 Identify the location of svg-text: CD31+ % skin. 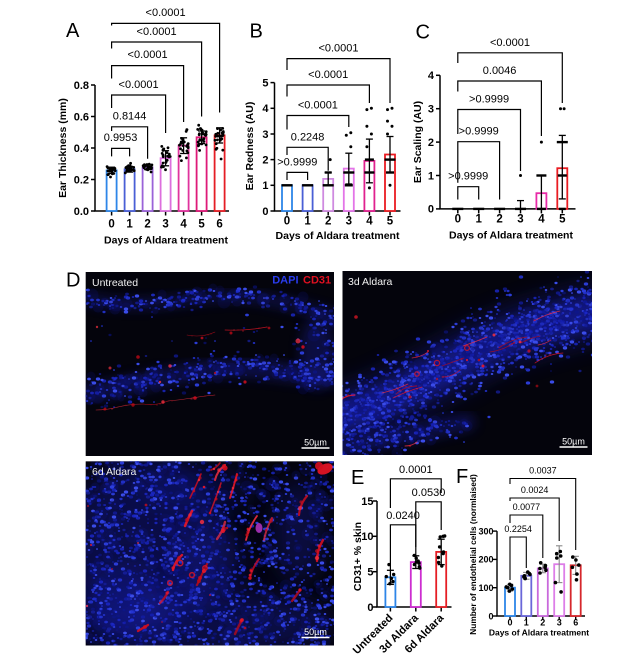
(358, 556).